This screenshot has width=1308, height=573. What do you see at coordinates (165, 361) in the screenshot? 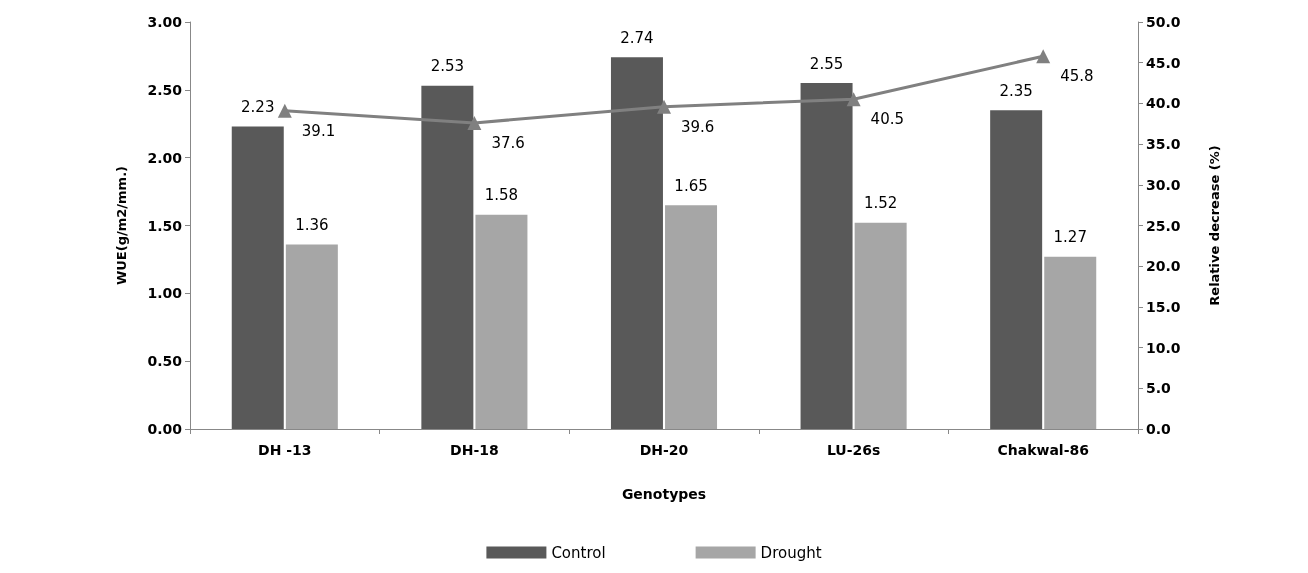
I see `y-tick-label: 0.50` at bounding box center [165, 361].